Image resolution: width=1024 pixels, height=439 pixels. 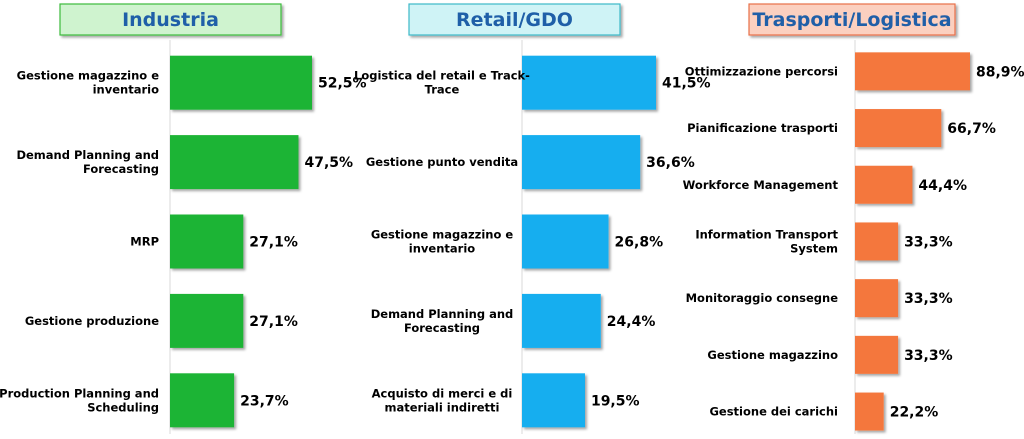 I want to click on category-label: MRP, so click(x=144, y=242).